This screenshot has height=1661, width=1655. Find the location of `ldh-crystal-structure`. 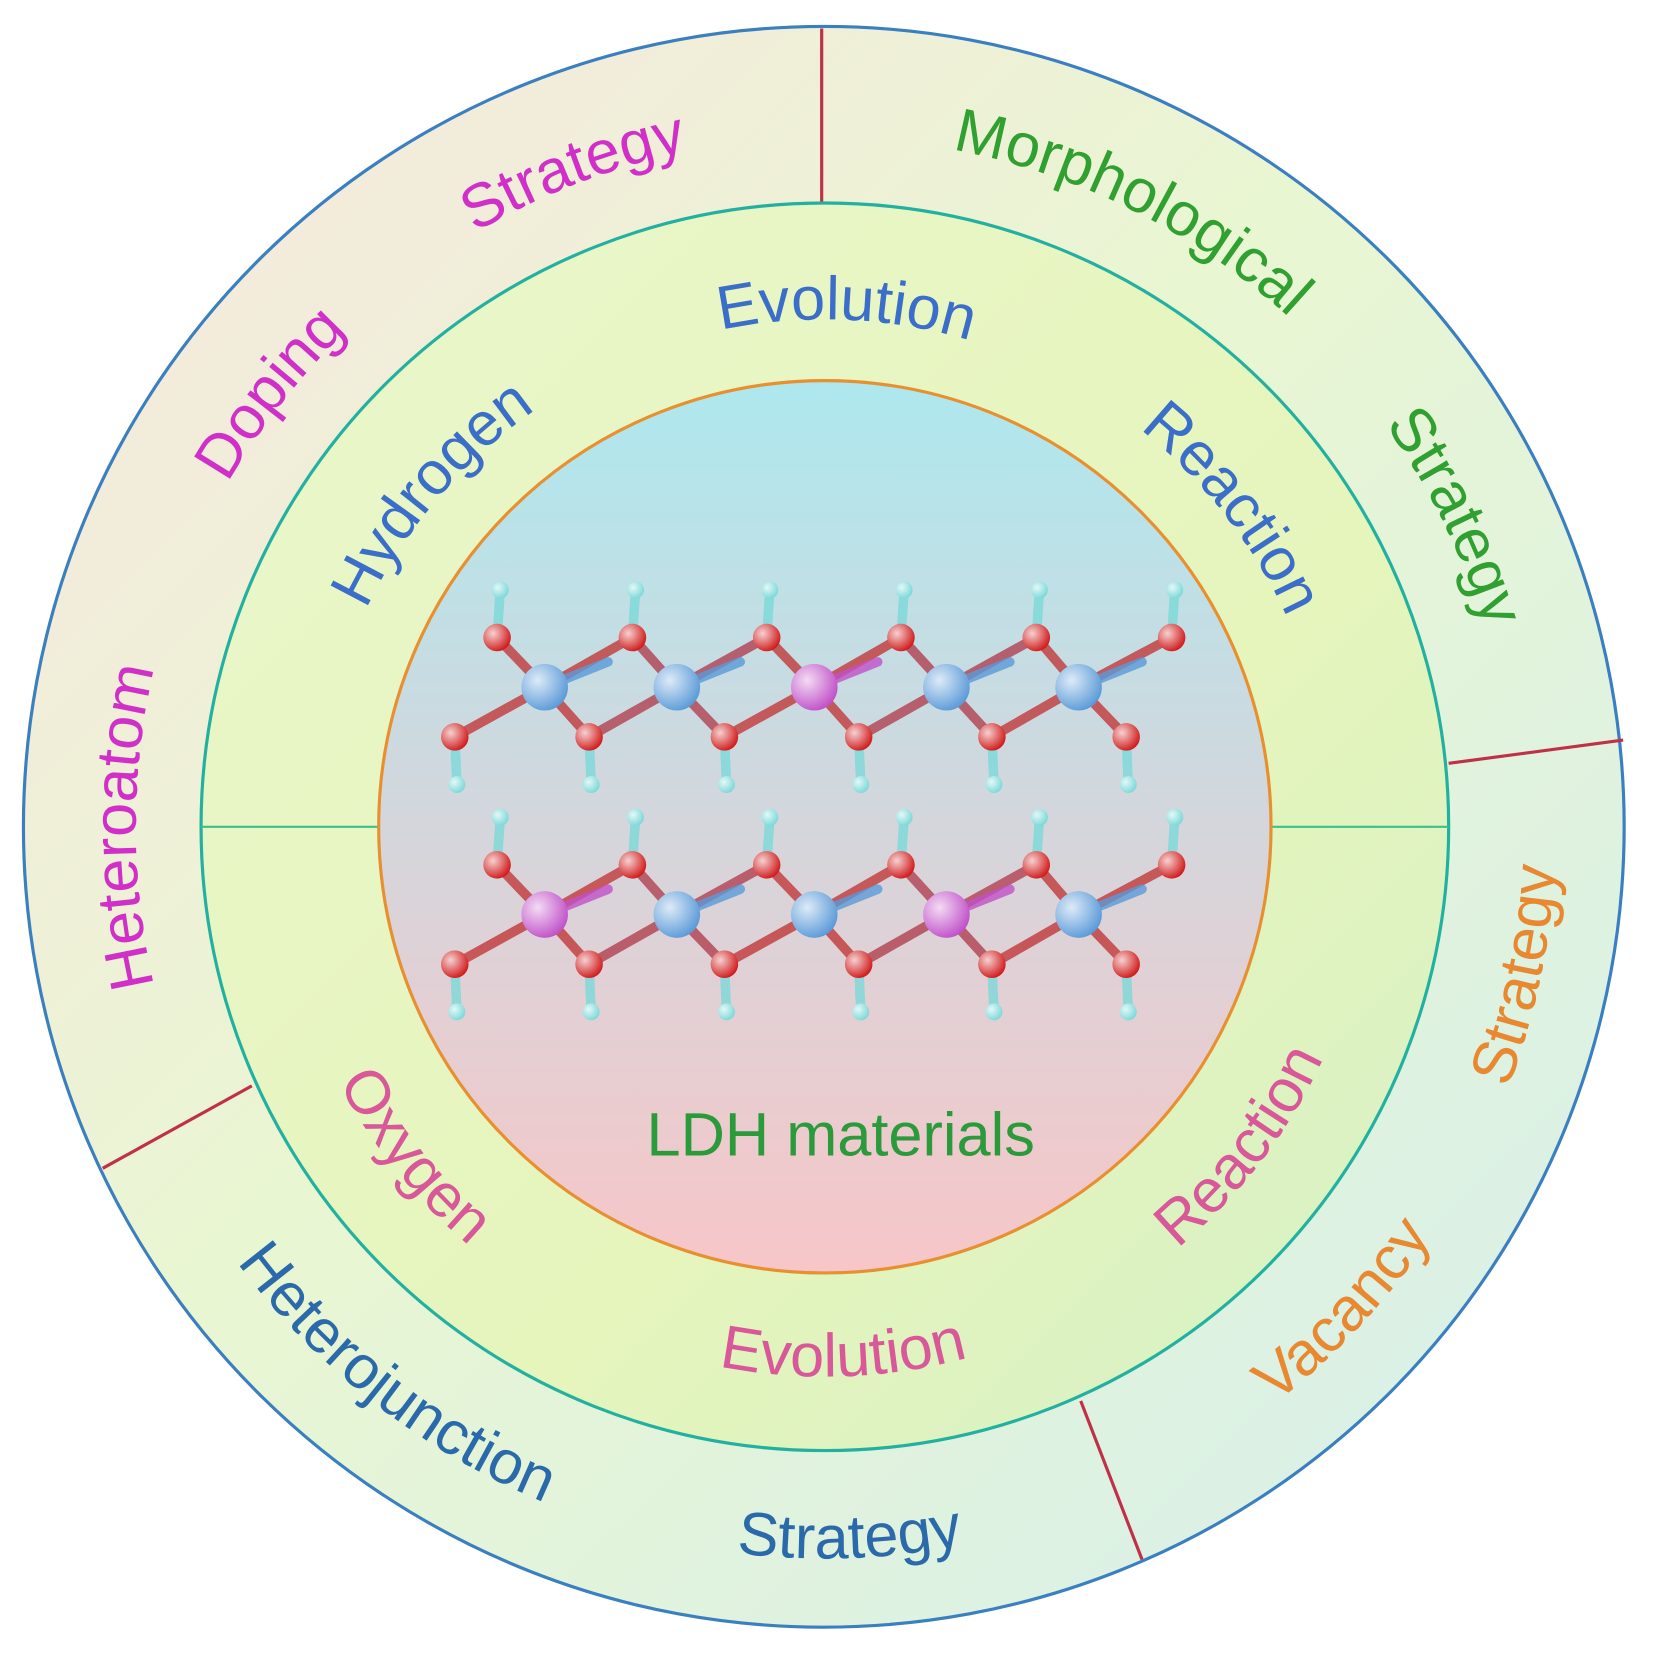

ldh-crystal-structure is located at coordinates (813, 801).